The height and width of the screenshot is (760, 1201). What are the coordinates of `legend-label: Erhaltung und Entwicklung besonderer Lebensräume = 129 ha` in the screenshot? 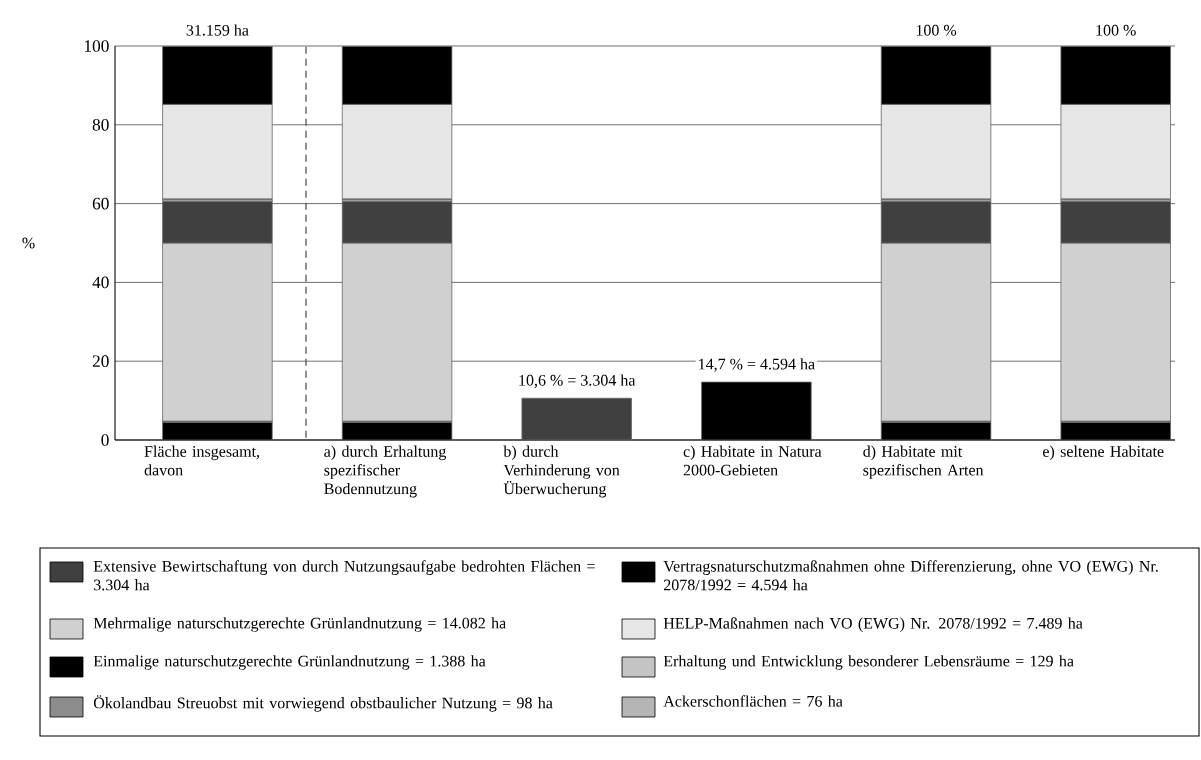 It's located at (868, 662).